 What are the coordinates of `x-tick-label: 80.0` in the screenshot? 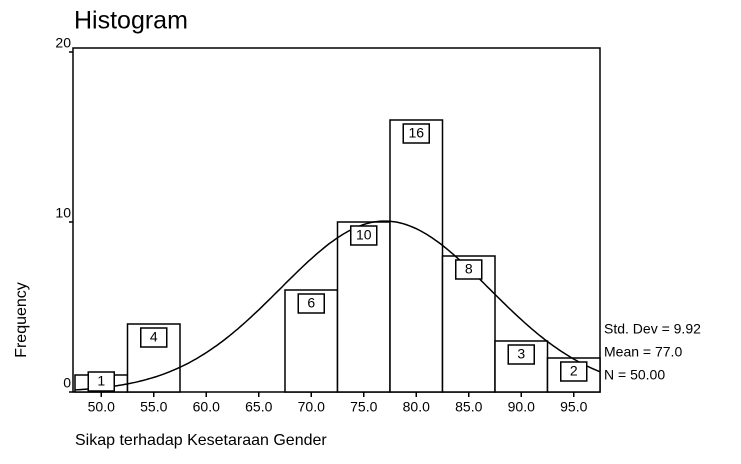 It's located at (416, 407).